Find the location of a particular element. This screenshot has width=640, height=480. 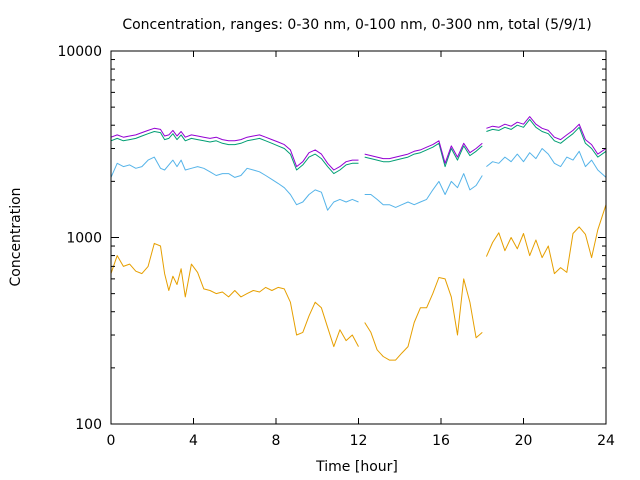

x-tick-label: 4 is located at coordinates (193, 441).